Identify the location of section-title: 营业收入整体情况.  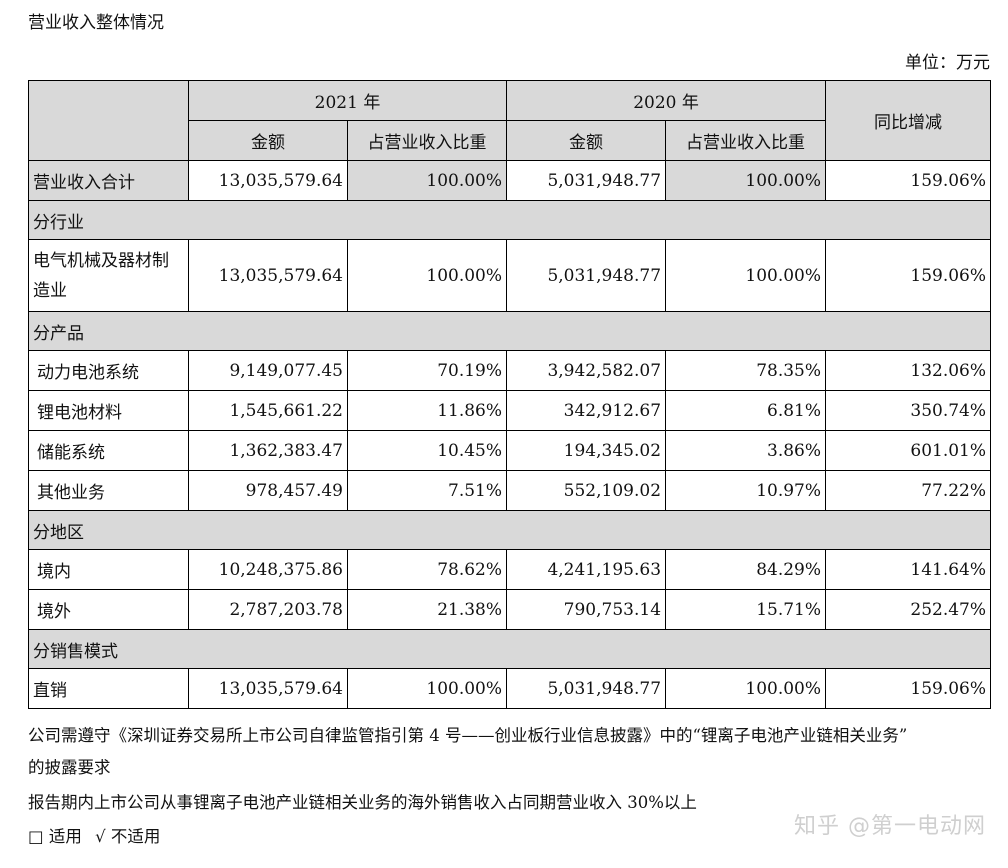
(96, 23).